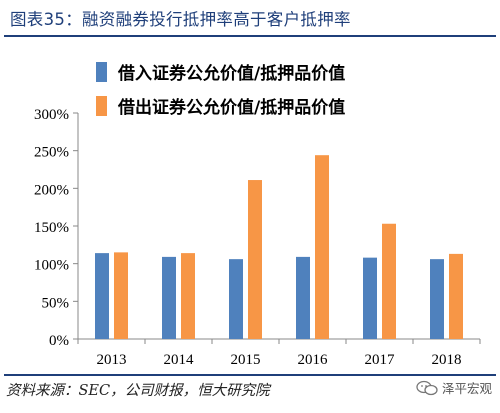  Describe the element at coordinates (179, 360) in the screenshot. I see `x-tick-label: 2014` at that location.